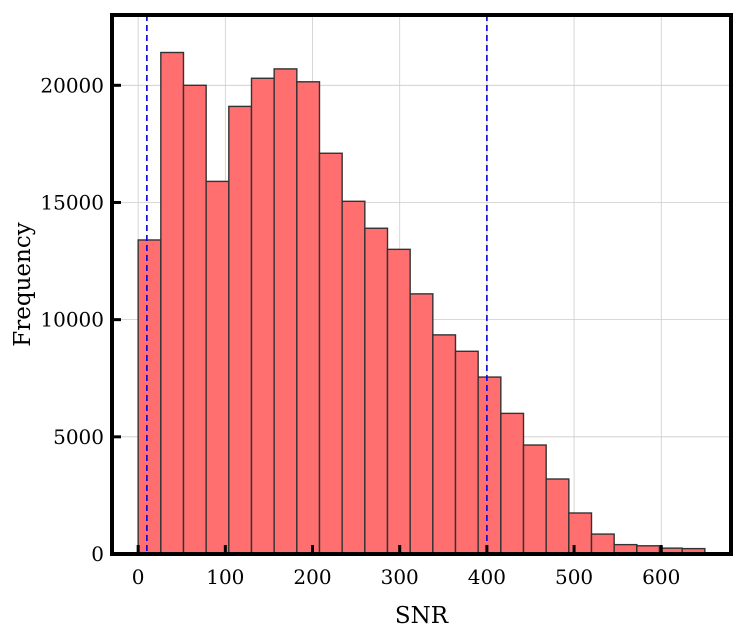 The height and width of the screenshot is (641, 746). Describe the element at coordinates (72, 202) in the screenshot. I see `y-tick-label: 15000` at that location.